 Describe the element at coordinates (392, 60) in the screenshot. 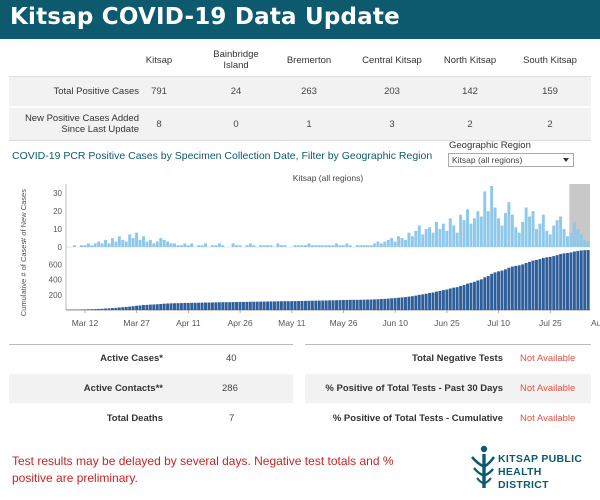

I see `col-header-central: Central Kitsap` at that location.